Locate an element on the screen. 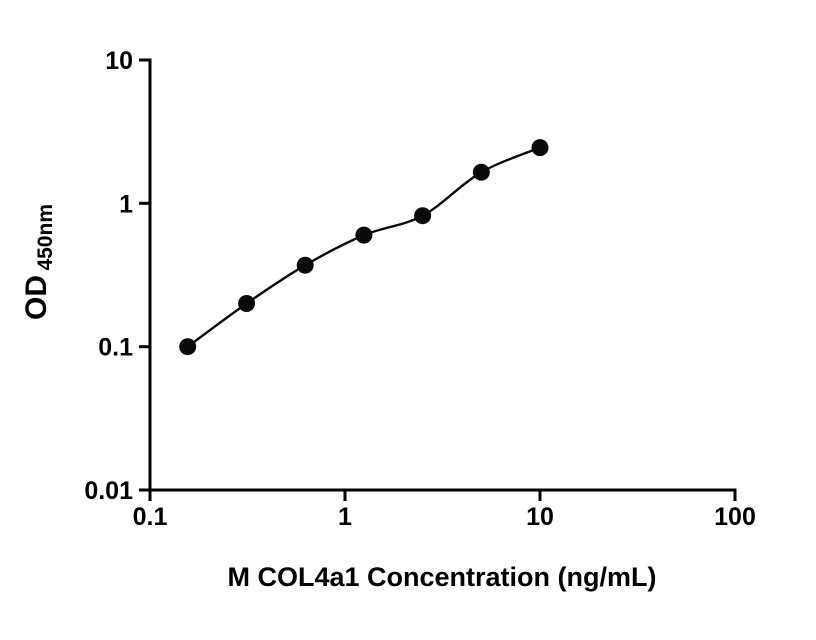 Image resolution: width=816 pixels, height=640 pixels. y-axis-title-subscript: 450nm is located at coordinates (45, 237).